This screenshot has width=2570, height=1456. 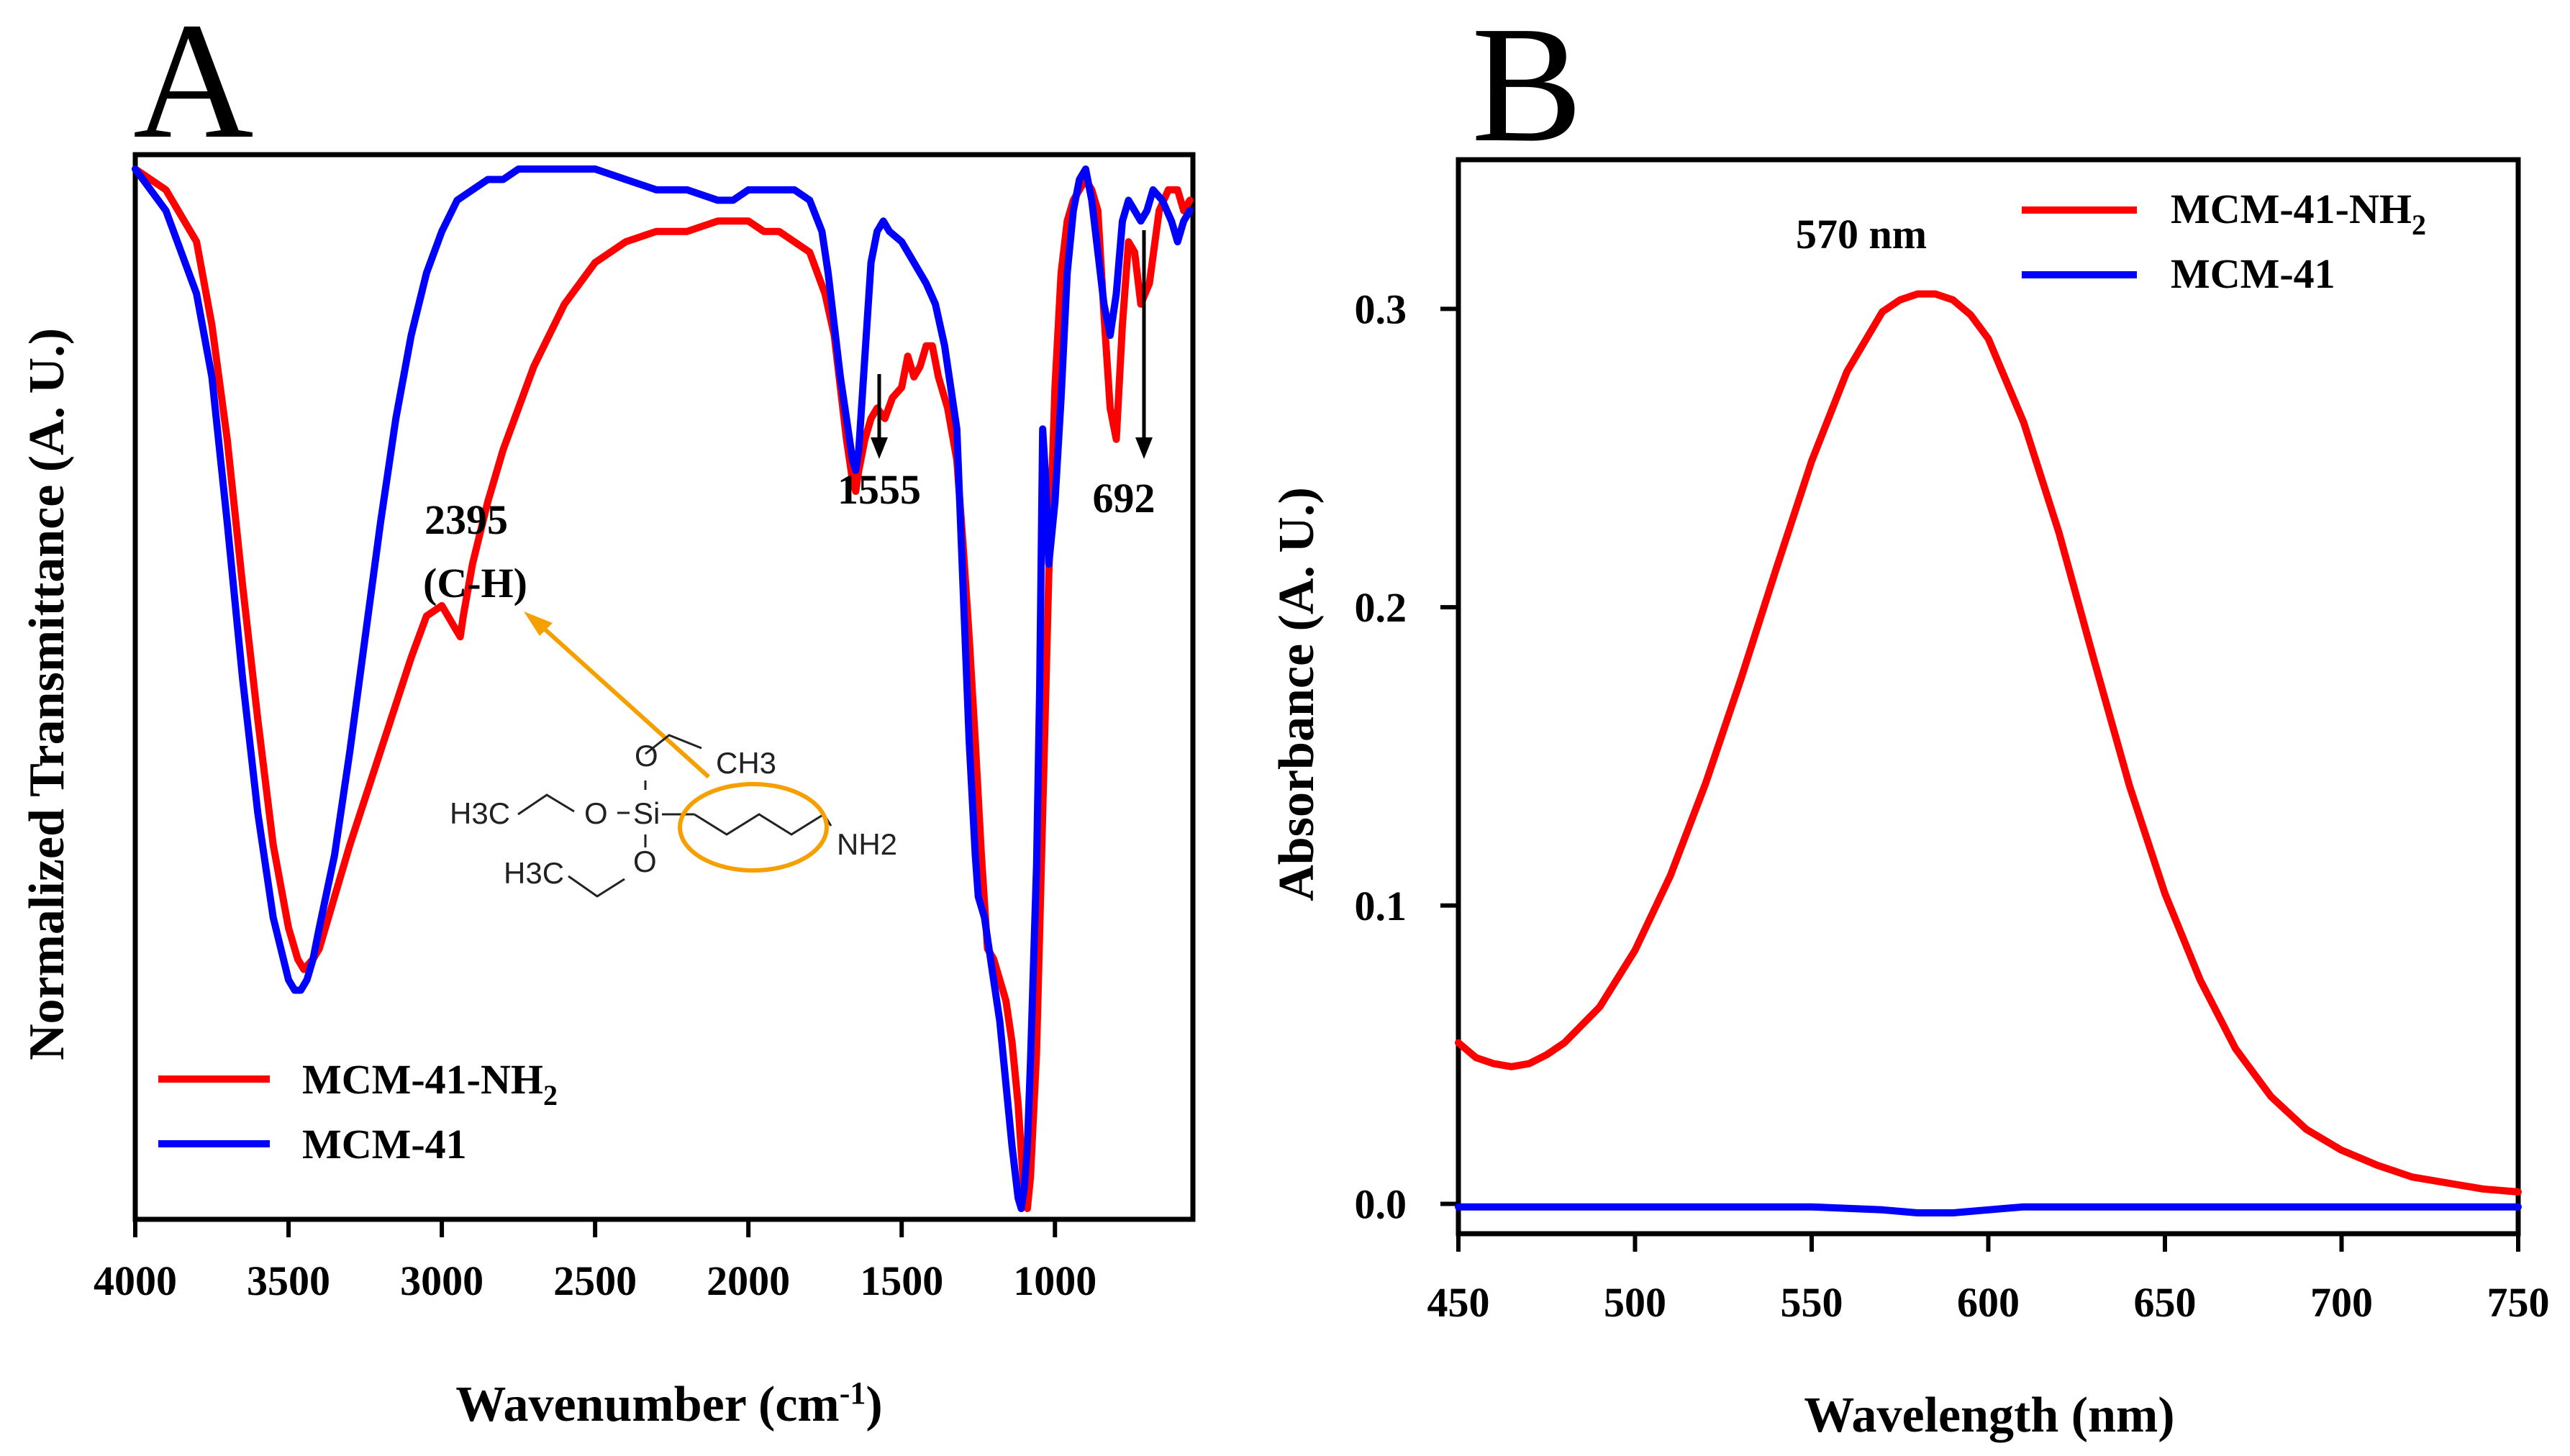 I want to click on panel-a-x-tick-label-2000: 2000, so click(x=748, y=1280).